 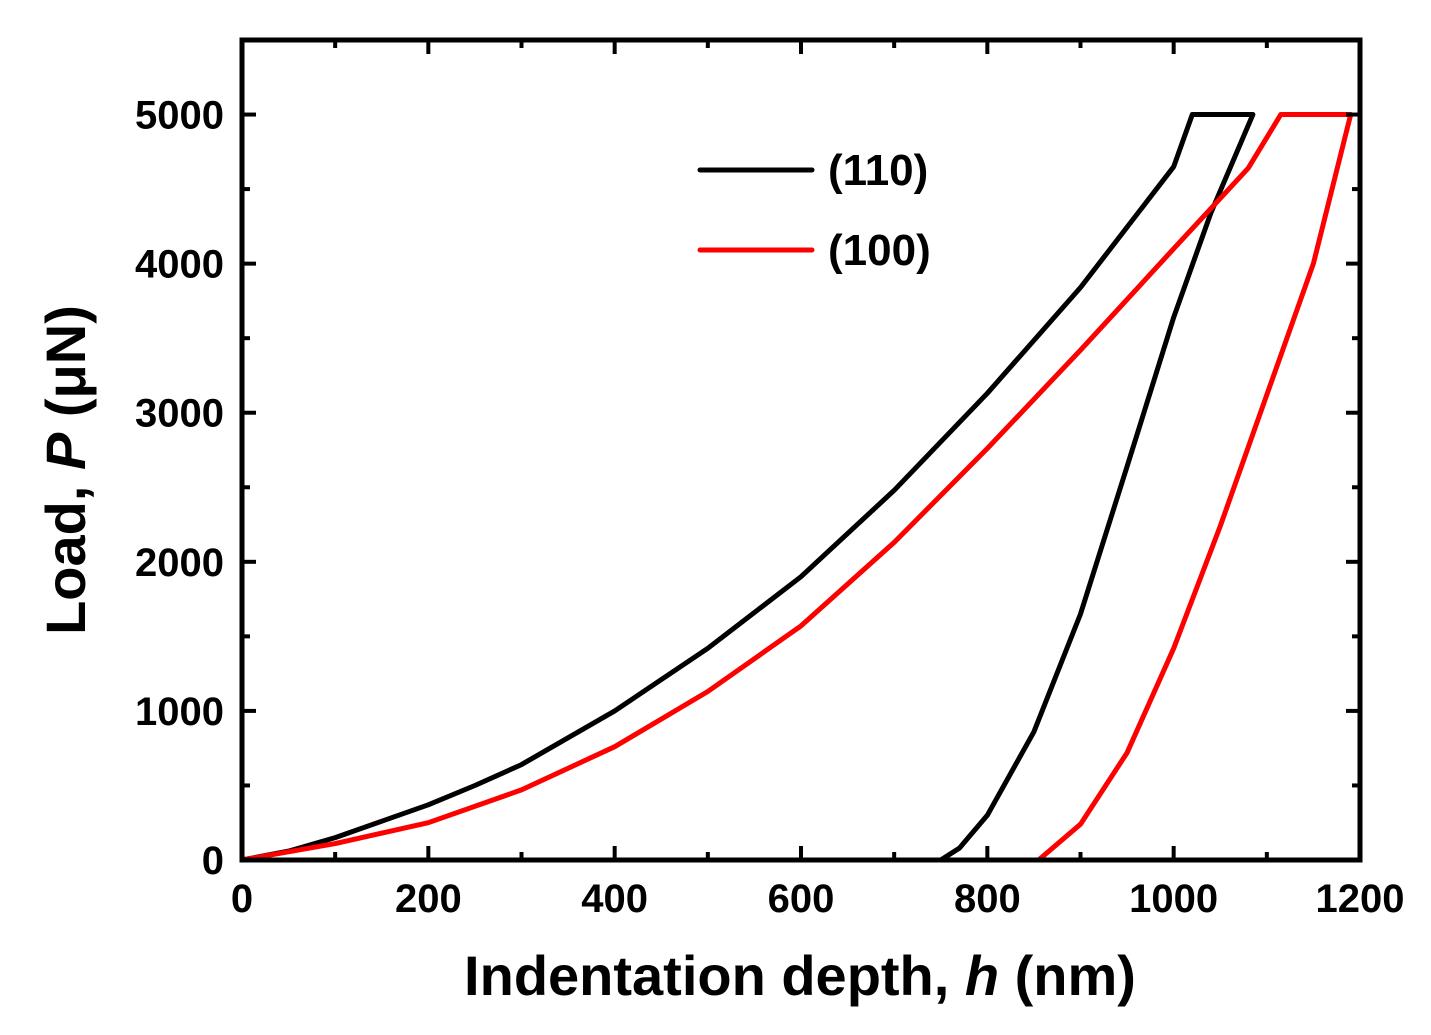 What do you see at coordinates (242, 899) in the screenshot?
I see `x-tick-label: 0` at bounding box center [242, 899].